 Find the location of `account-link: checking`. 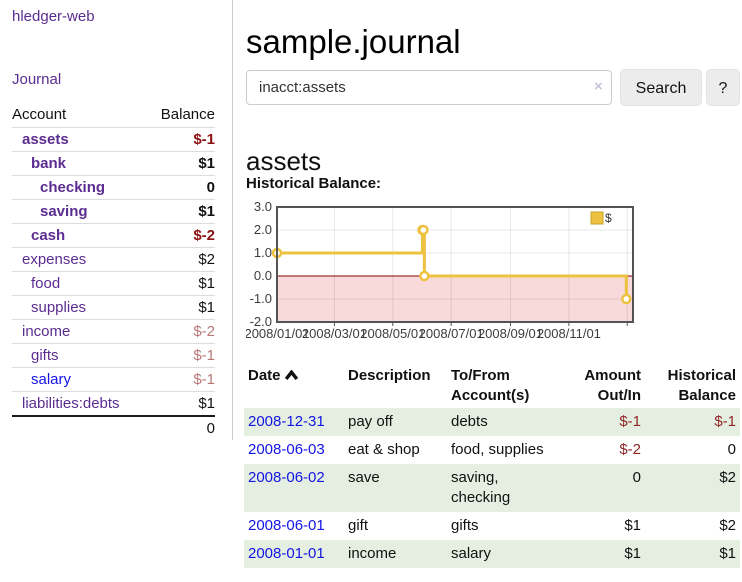

account-link: checking is located at coordinates (73, 187).